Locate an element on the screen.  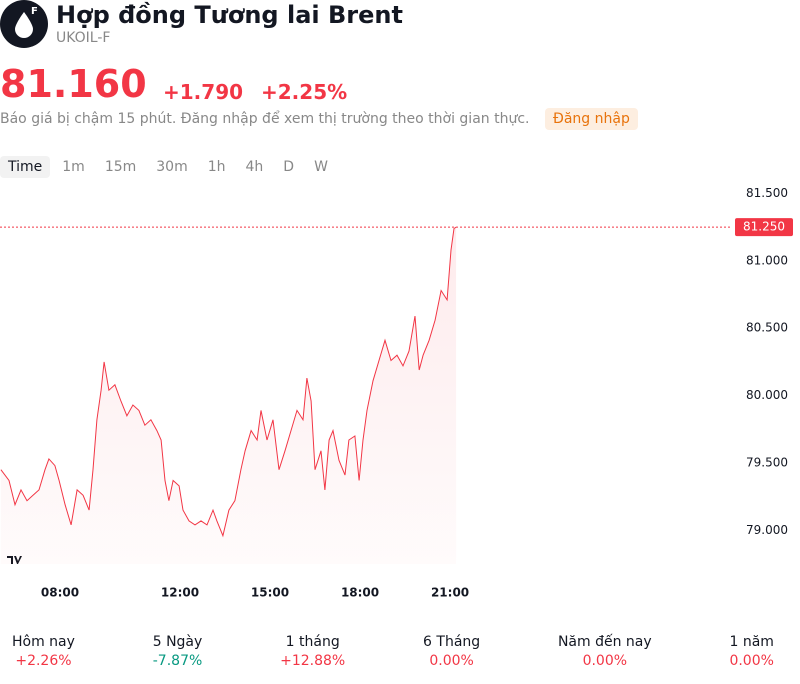
timeframe-button: 4h is located at coordinates (254, 167).